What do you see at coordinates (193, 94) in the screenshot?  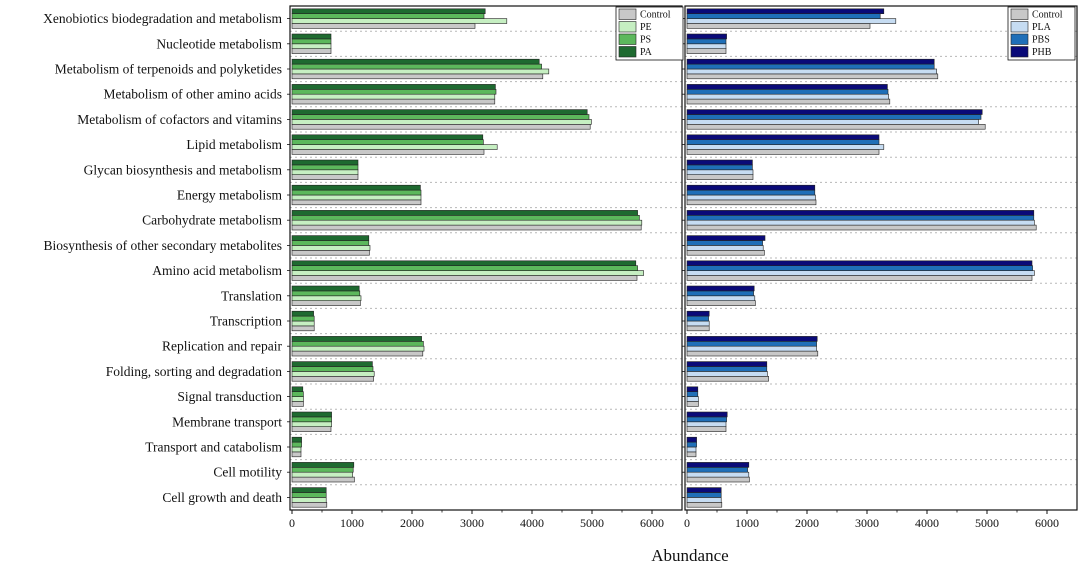 I see `category-label: Metabolism of other amino acids` at bounding box center [193, 94].